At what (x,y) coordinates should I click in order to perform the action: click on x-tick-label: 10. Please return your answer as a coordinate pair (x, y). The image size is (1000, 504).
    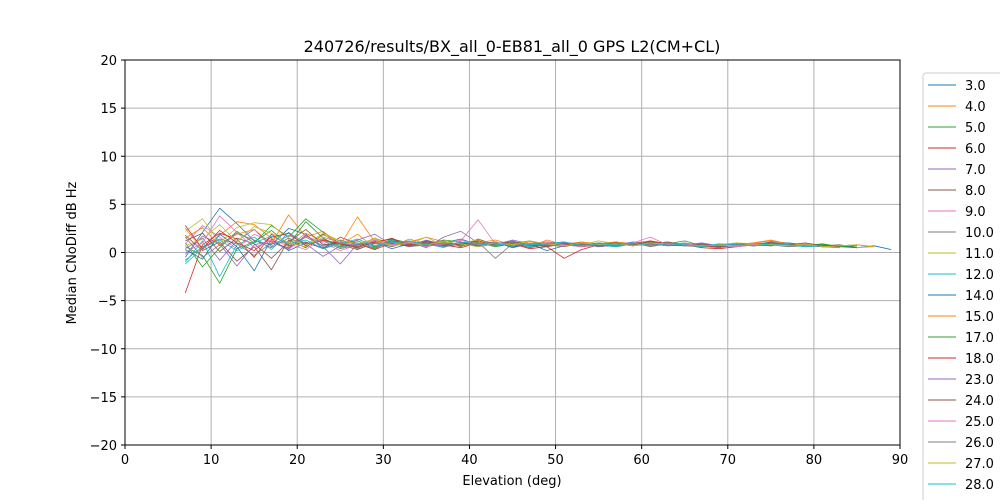
    Looking at the image, I should click on (211, 460).